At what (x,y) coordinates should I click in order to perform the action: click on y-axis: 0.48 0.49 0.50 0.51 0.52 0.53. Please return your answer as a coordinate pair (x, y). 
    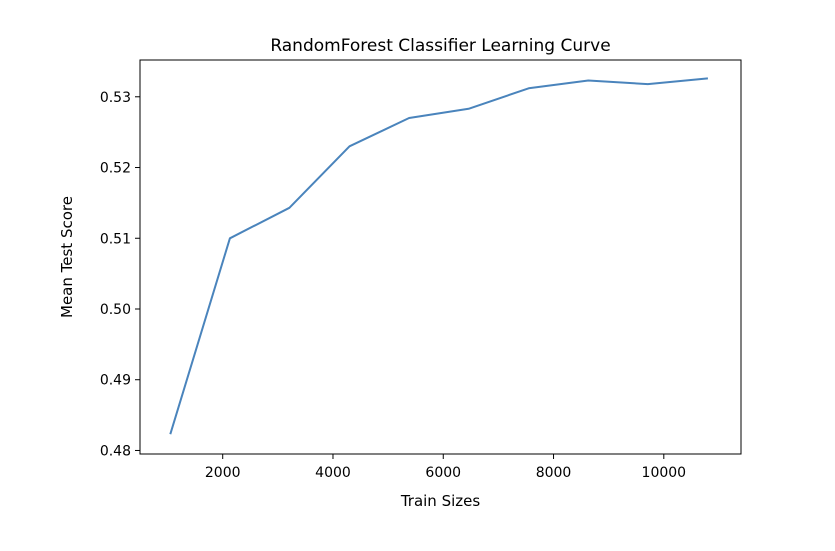
    Looking at the image, I should click on (120, 274).